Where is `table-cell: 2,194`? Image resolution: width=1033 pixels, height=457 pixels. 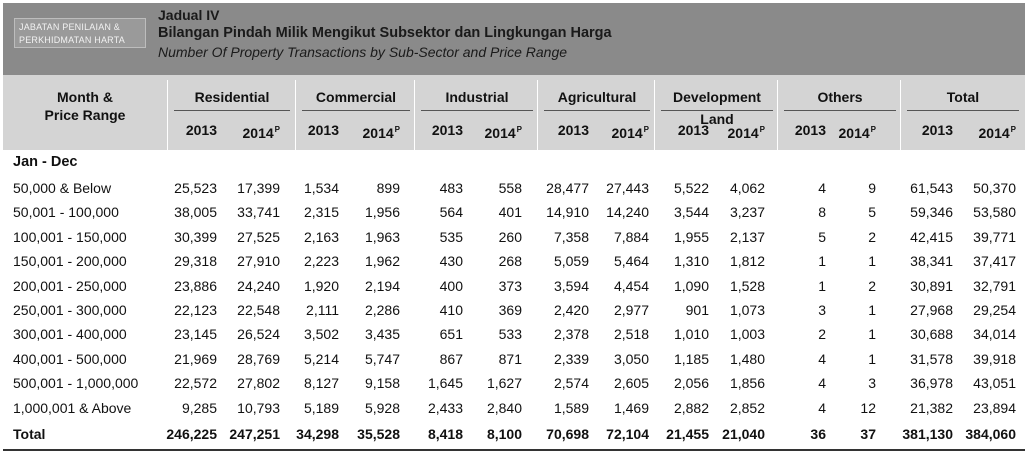 table-cell: 2,194 is located at coordinates (382, 285).